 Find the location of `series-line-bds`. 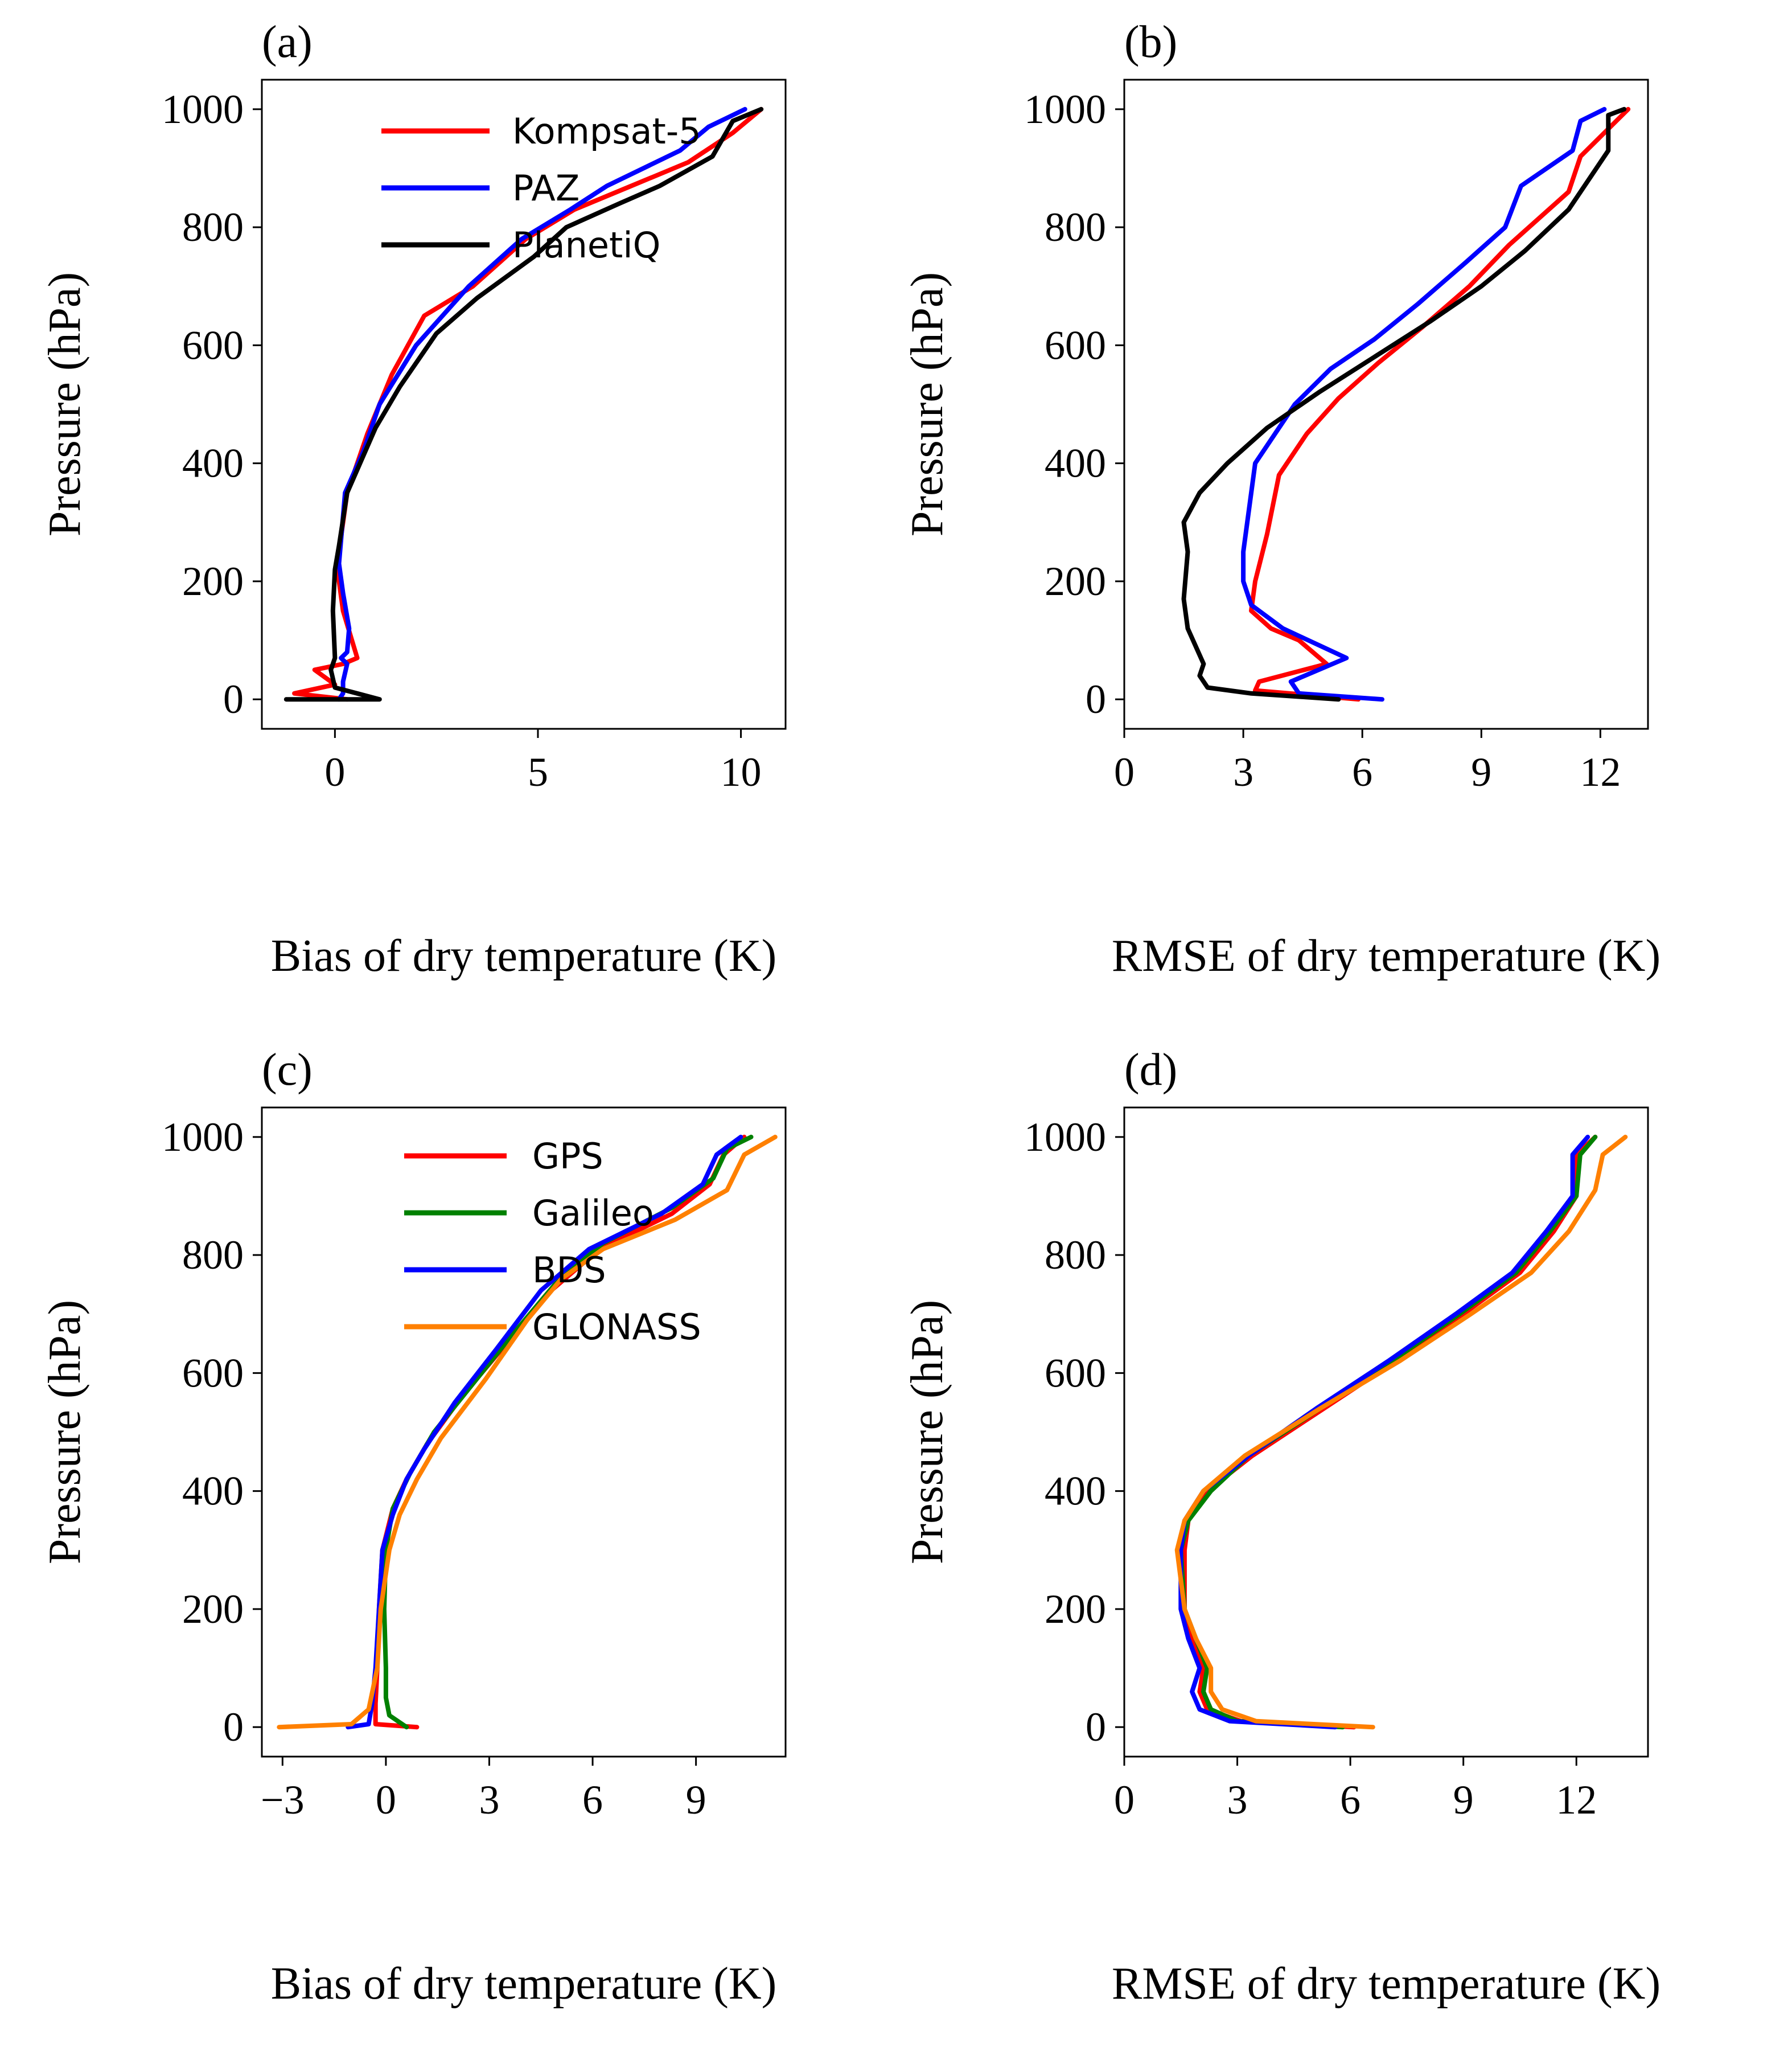

series-line-bds is located at coordinates (1384, 1432).